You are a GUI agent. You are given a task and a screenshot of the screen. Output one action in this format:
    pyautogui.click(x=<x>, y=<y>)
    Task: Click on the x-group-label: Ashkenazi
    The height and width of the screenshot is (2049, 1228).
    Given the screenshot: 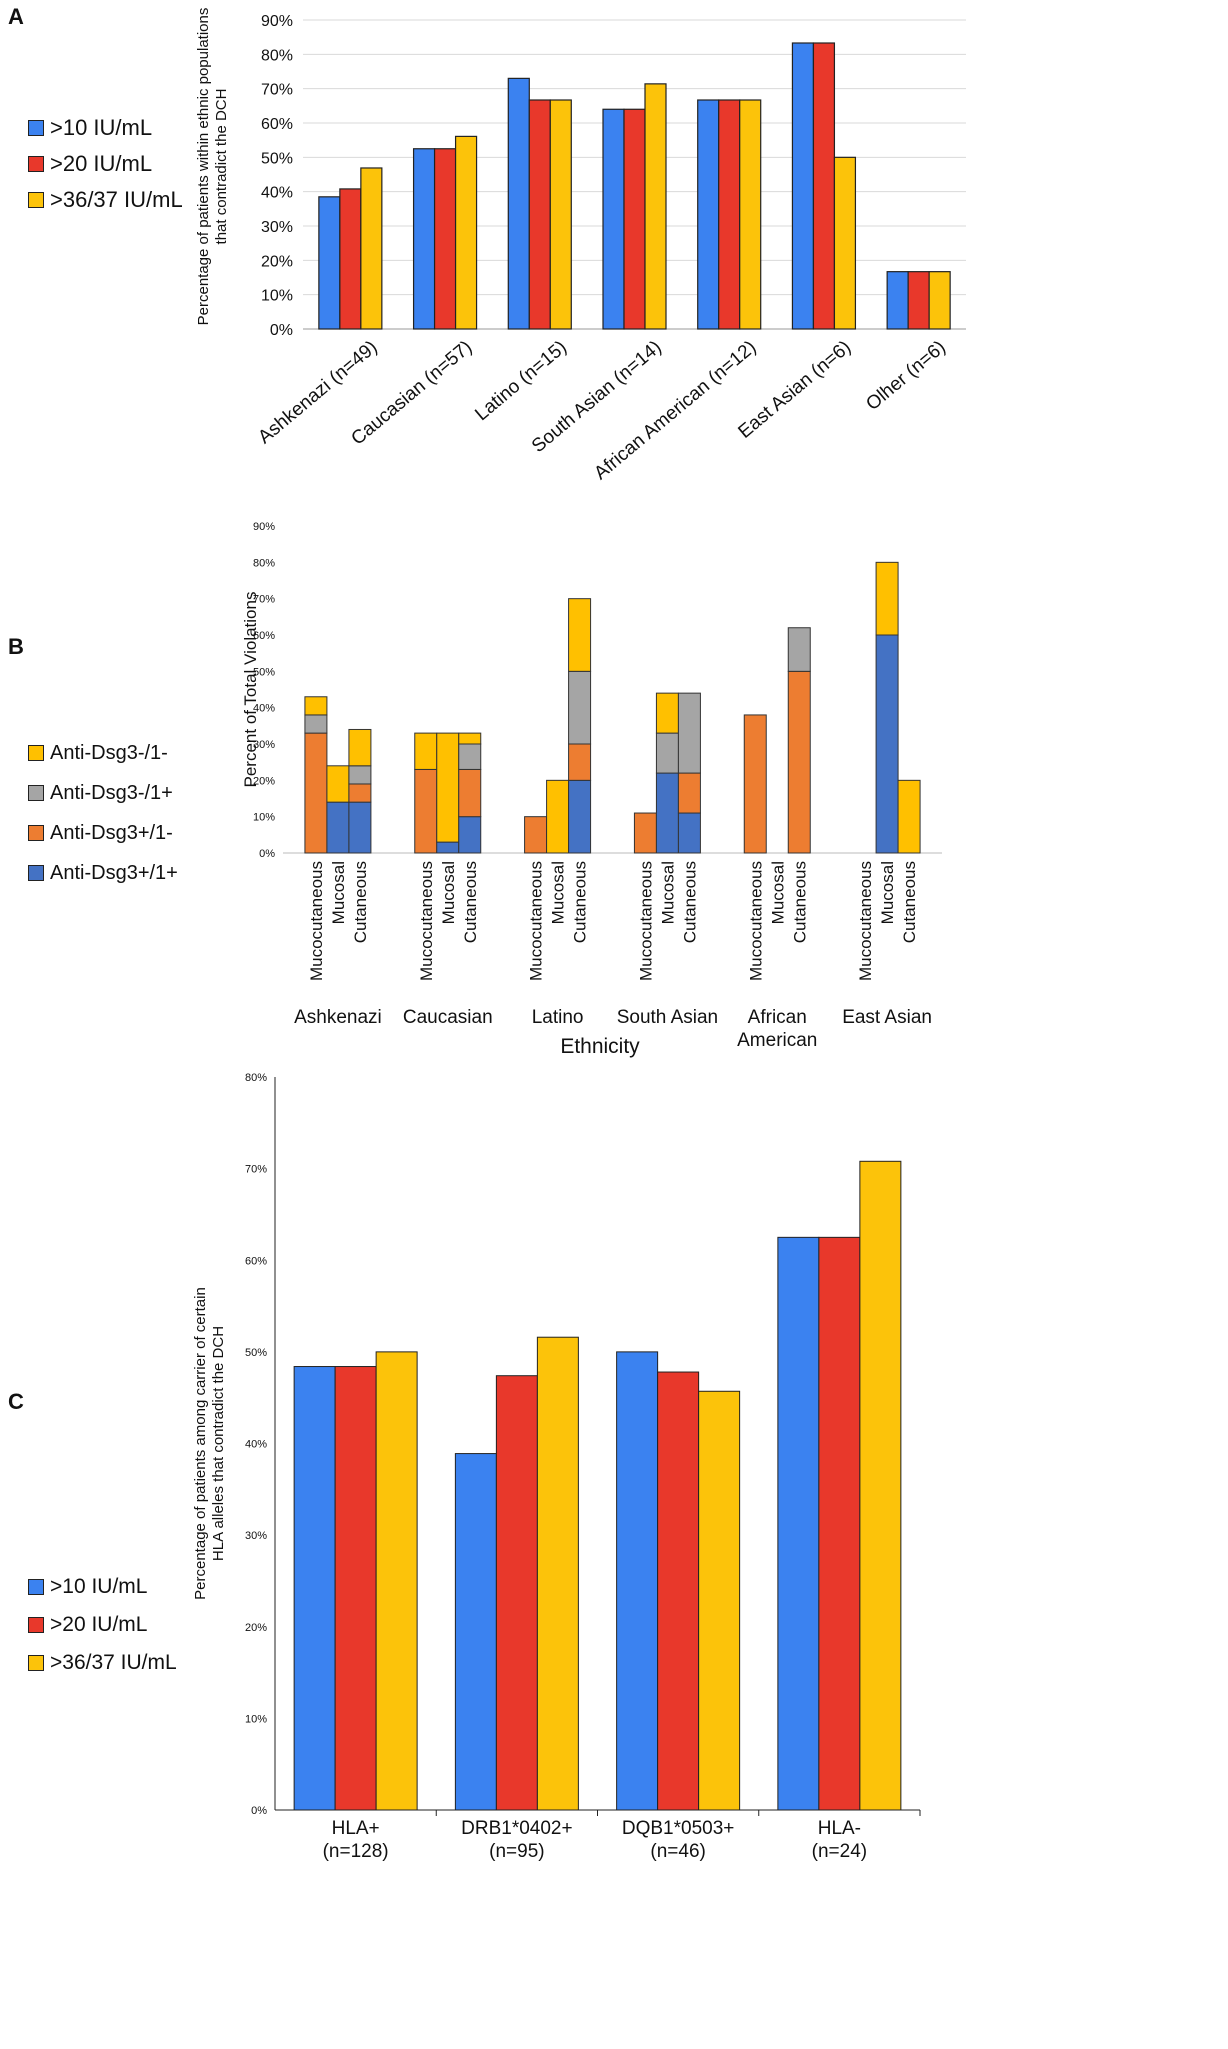 What is the action you would take?
    pyautogui.click(x=338, y=1017)
    